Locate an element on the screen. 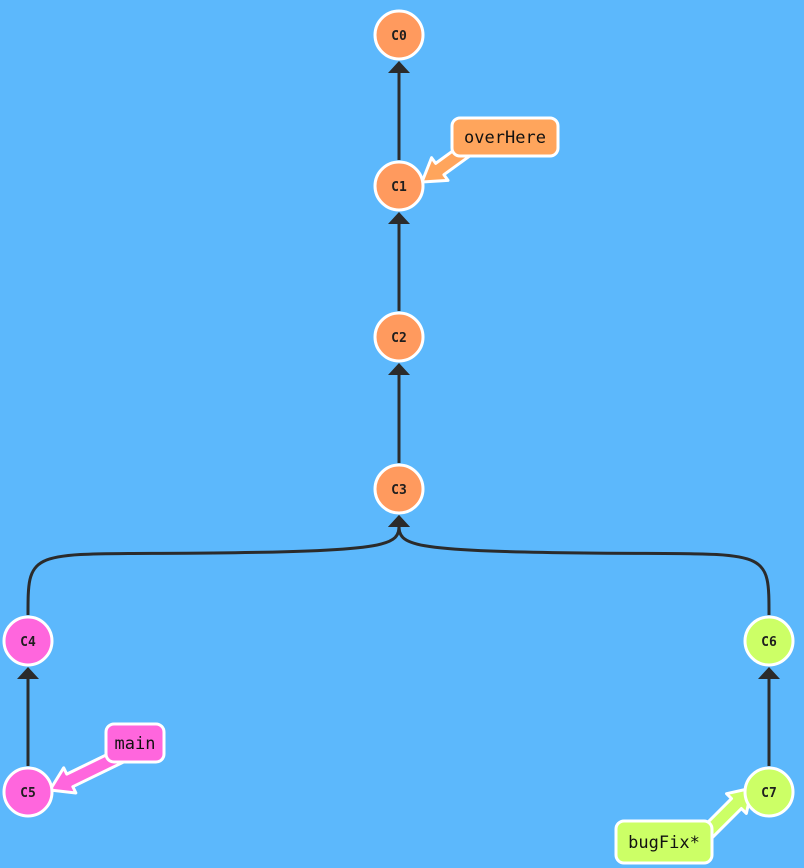  arrowhead-C2-C1 is located at coordinates (399, 218).